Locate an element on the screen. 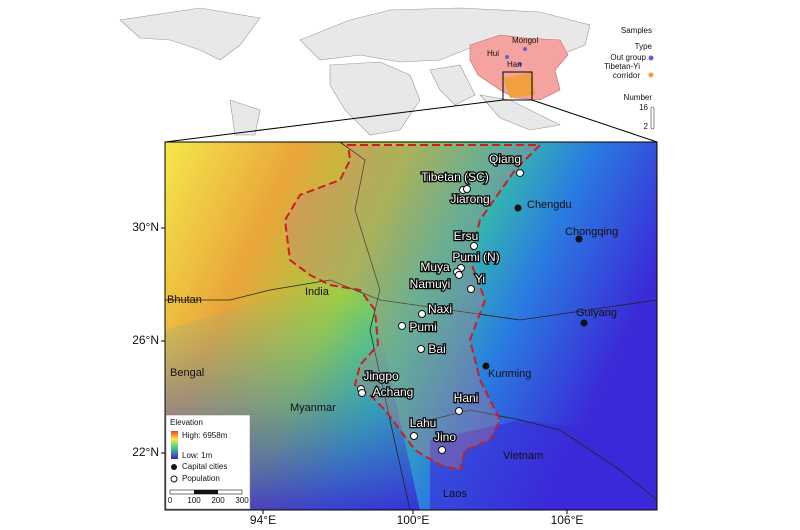 This screenshot has width=800, height=530. x-tick-label: 94°E is located at coordinates (263, 520).